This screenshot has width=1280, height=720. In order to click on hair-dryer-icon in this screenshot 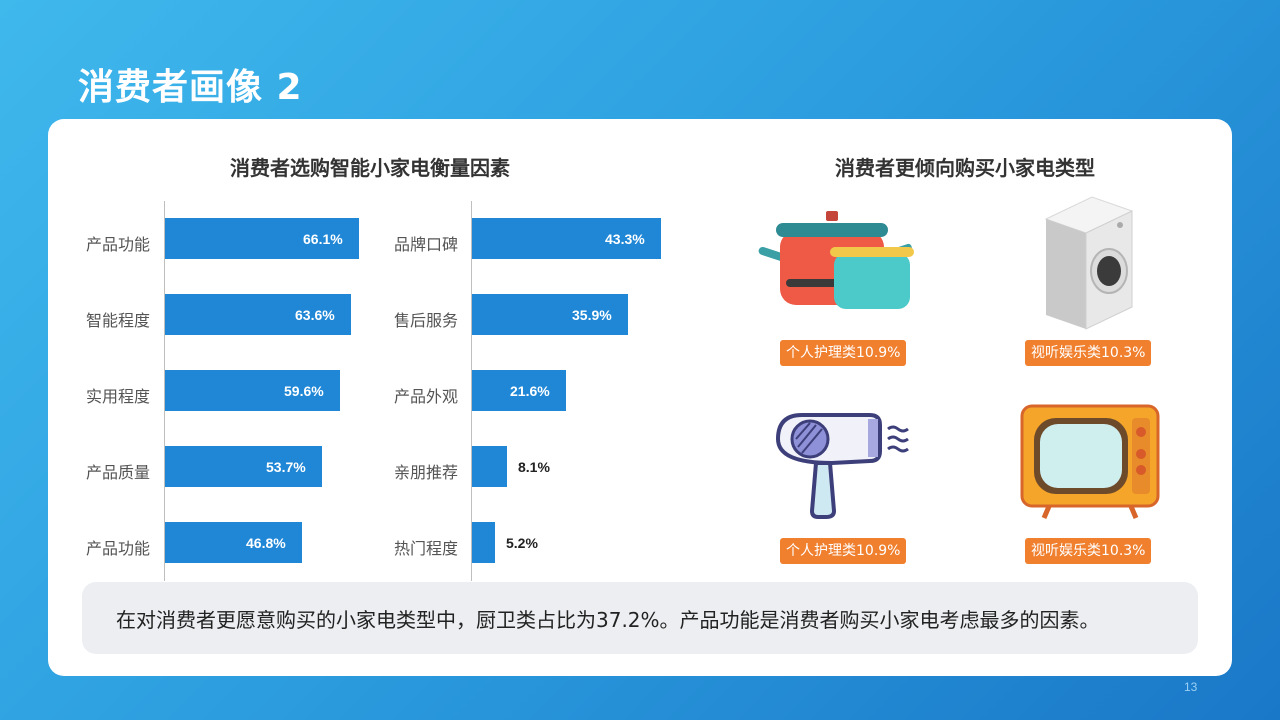, I will do `click(842, 466)`.